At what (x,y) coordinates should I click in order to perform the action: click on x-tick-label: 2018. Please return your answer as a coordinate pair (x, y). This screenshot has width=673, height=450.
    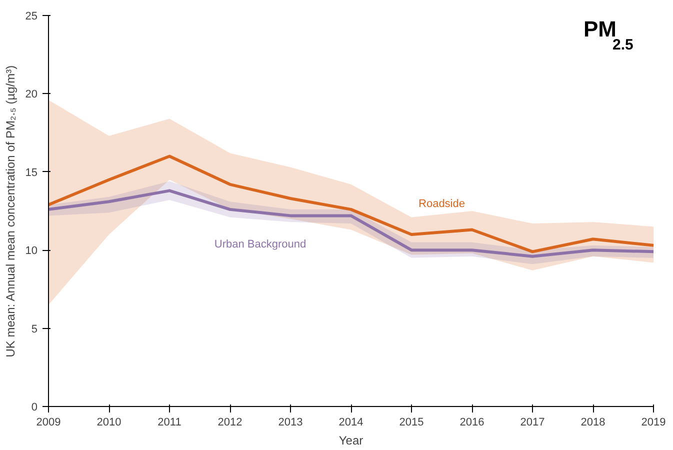
    Looking at the image, I should click on (593, 422).